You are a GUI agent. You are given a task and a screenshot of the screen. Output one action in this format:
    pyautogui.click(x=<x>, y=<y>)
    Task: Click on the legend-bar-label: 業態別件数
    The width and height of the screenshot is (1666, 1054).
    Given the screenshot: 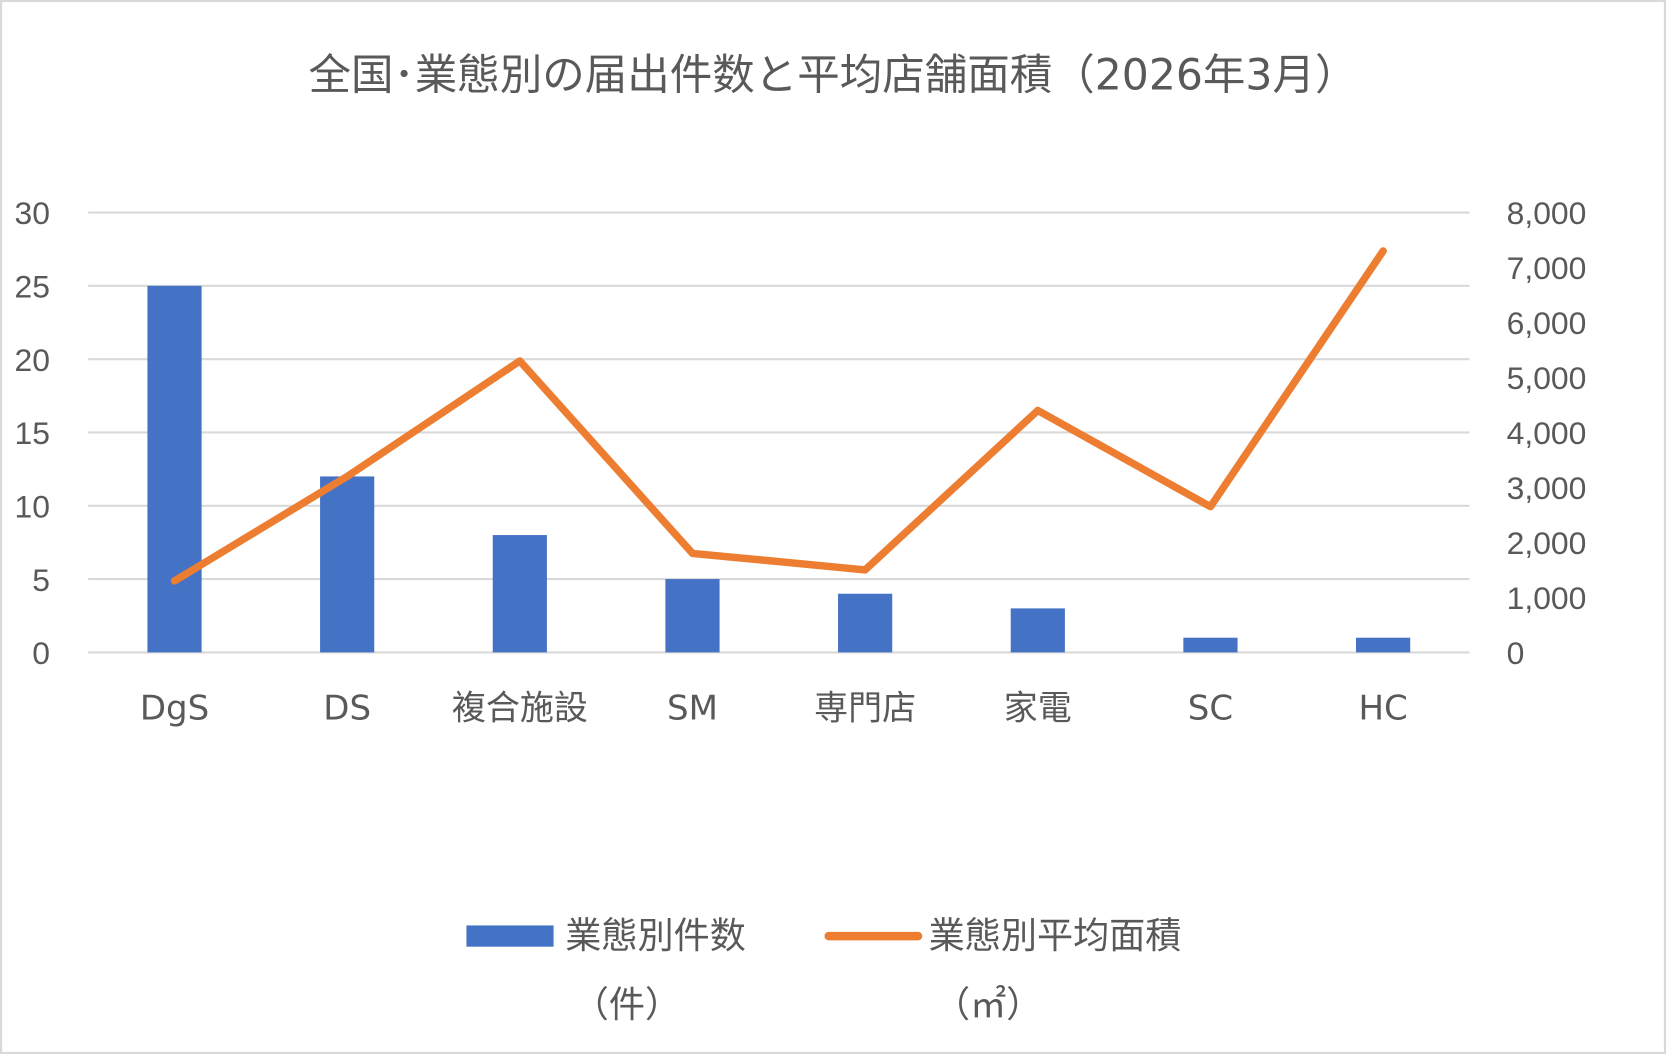 What is the action you would take?
    pyautogui.click(x=655, y=935)
    